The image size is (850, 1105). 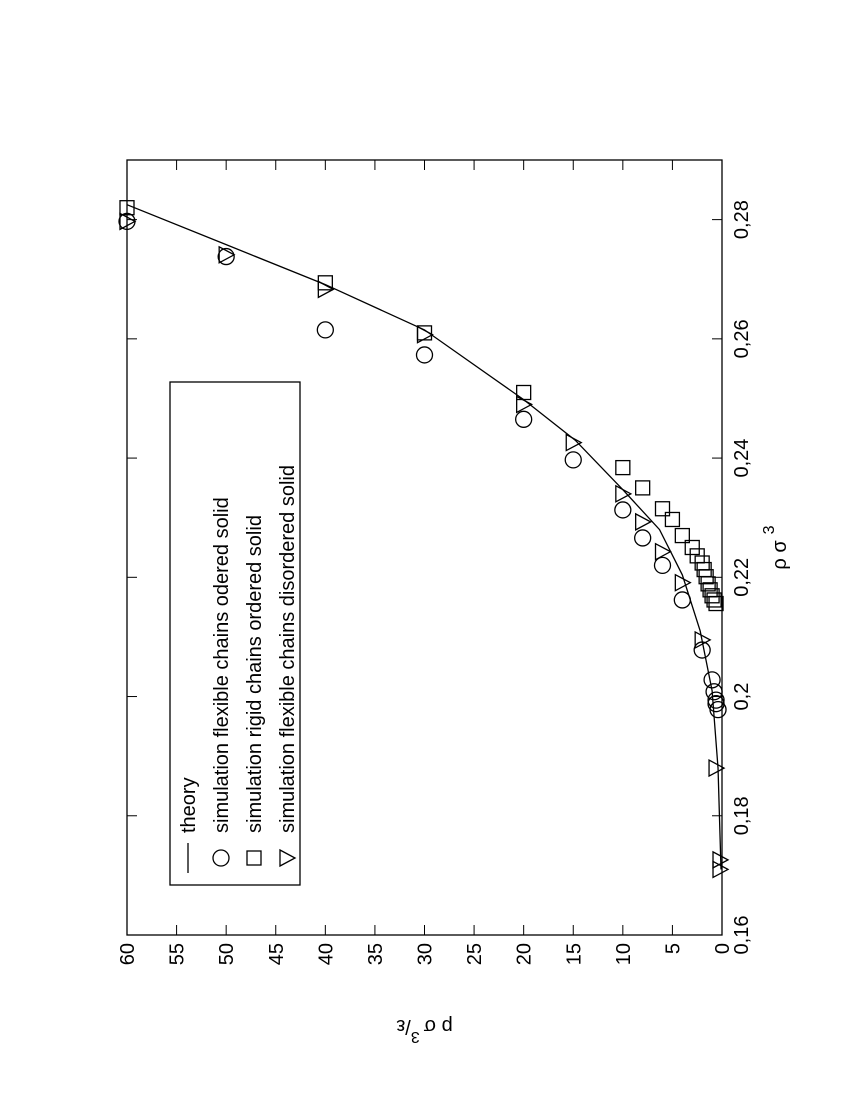 I want to click on x-label-text: ρ σ, so click(x=780, y=555).